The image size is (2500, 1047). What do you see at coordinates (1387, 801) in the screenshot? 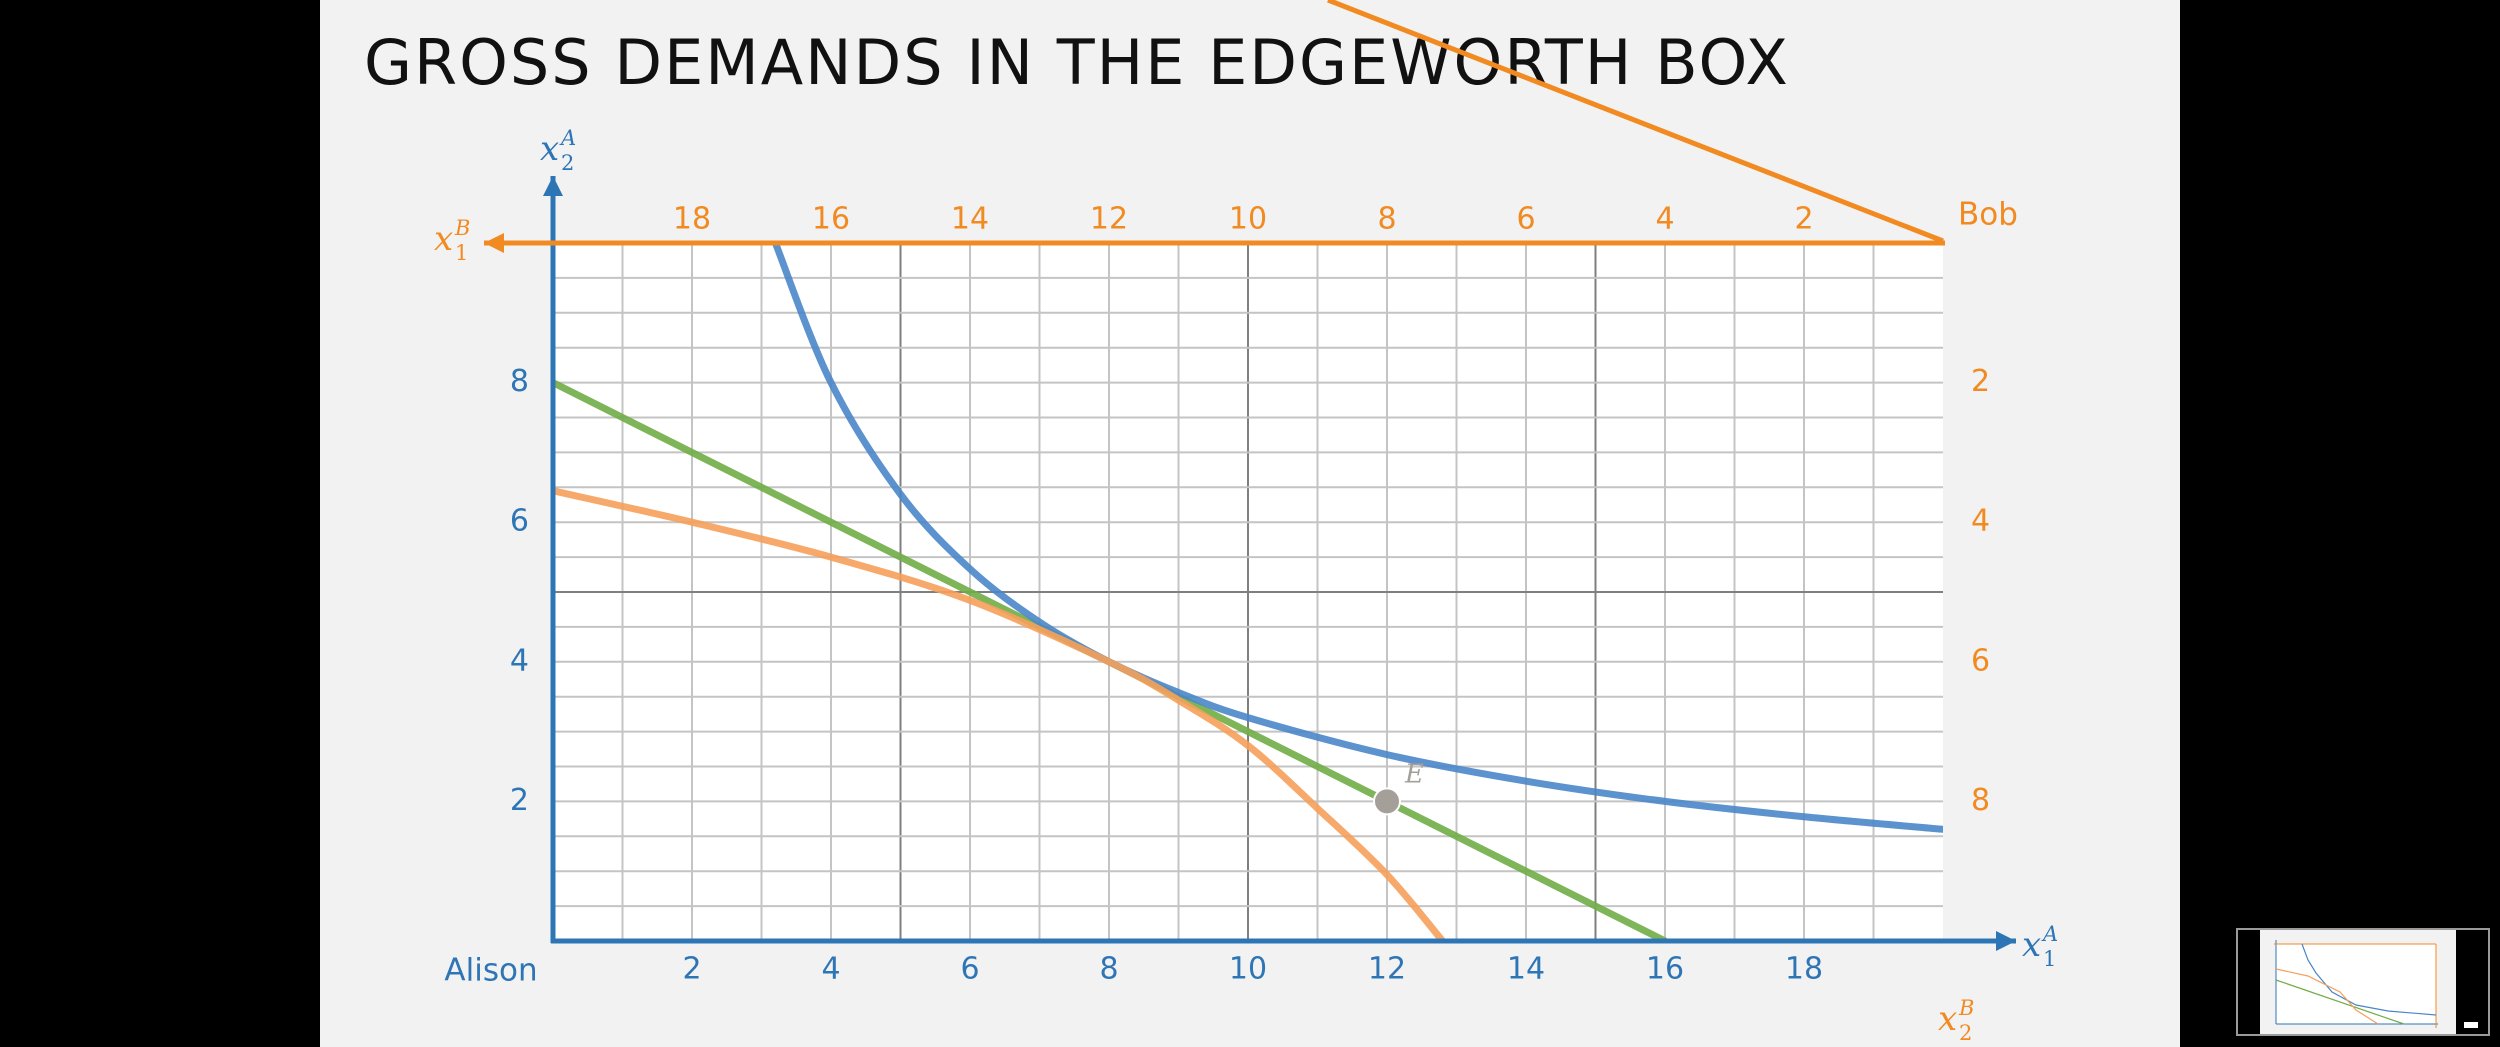
I see `endowment-point` at bounding box center [1387, 801].